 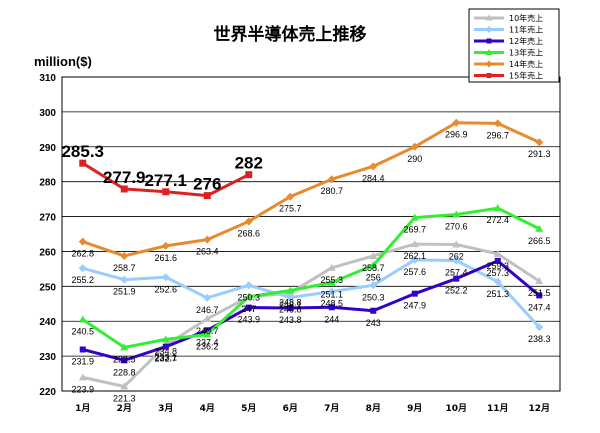 I want to click on y-tick-label: 270, so click(x=47, y=218).